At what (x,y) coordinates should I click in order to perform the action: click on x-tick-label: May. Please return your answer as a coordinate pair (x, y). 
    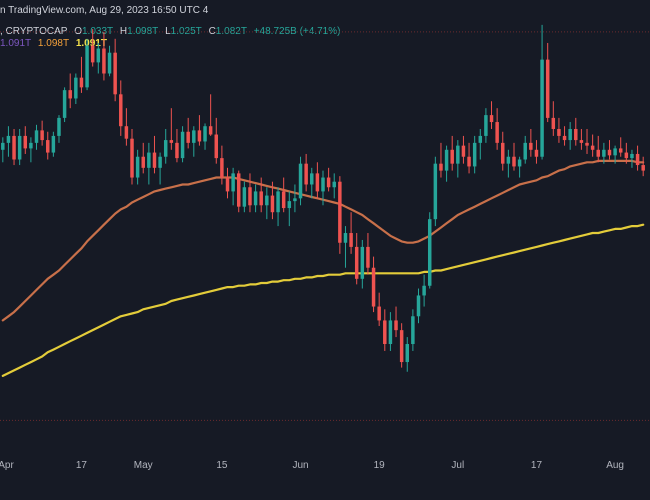
    Looking at the image, I should click on (143, 465).